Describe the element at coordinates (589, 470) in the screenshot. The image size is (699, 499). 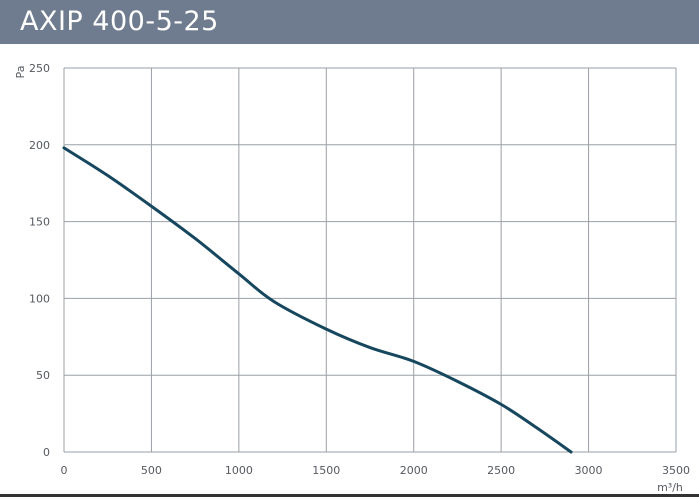
I see `x-tick-label: 3000` at that location.